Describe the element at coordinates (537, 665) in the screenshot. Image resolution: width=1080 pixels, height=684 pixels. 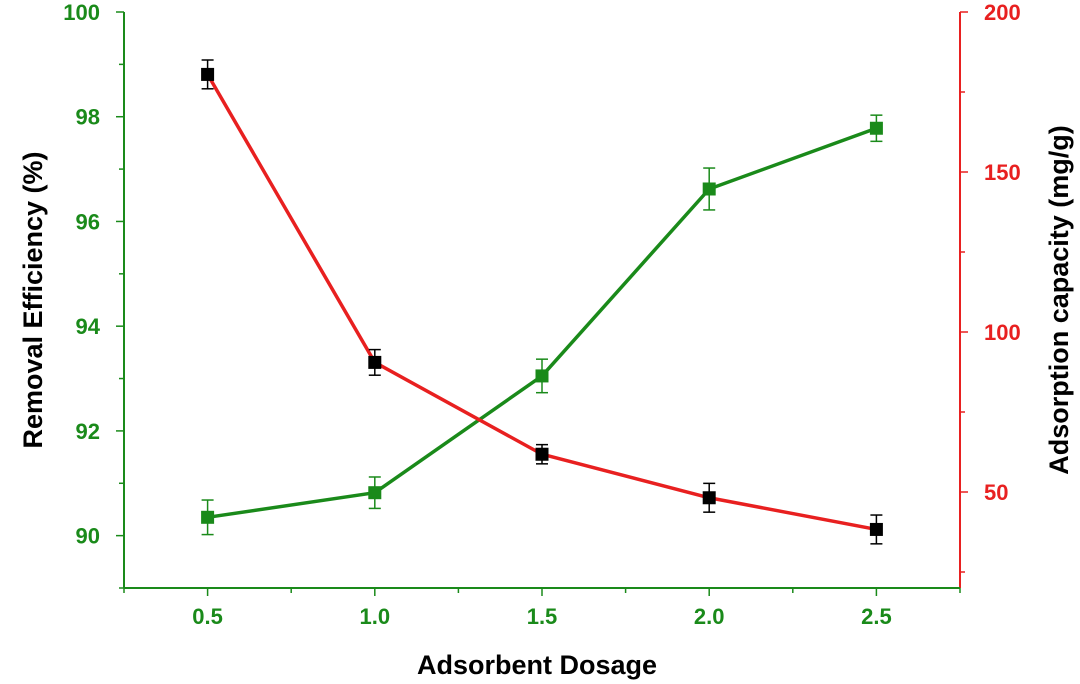
I see `x-axis-title: Adsorbent Dosage` at that location.